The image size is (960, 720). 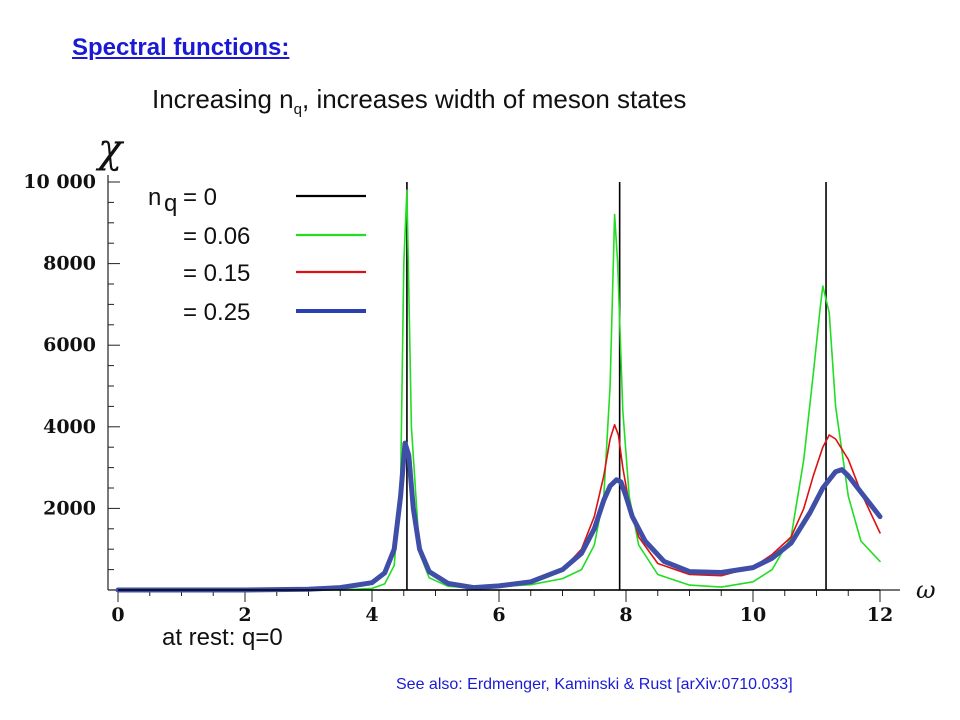 What do you see at coordinates (200, 197) in the screenshot?
I see `legend-entry-label: = 0` at bounding box center [200, 197].